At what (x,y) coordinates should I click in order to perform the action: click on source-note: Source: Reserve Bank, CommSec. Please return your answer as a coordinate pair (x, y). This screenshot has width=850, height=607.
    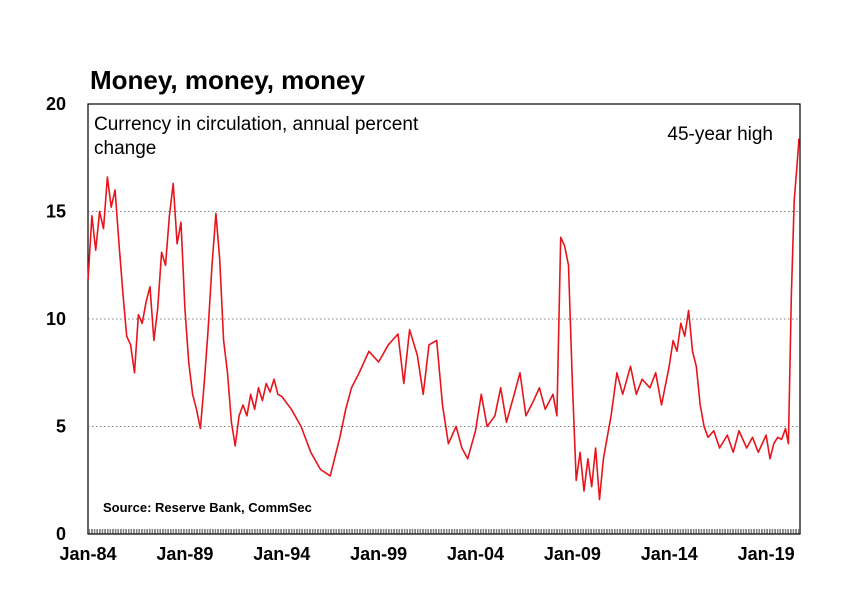
    Looking at the image, I should click on (207, 507).